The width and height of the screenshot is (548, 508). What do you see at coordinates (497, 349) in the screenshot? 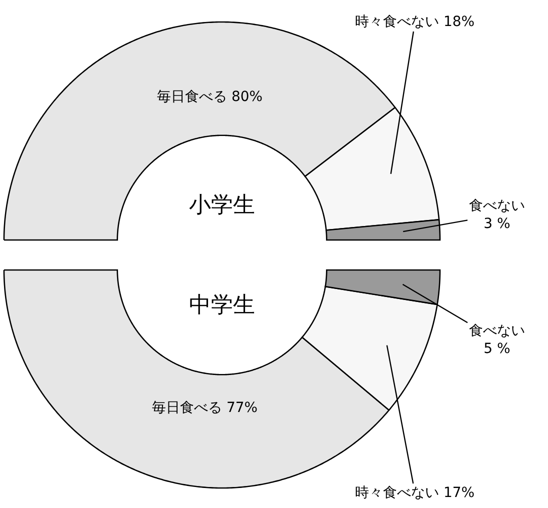
I see `data-label: 5 %` at bounding box center [497, 349].